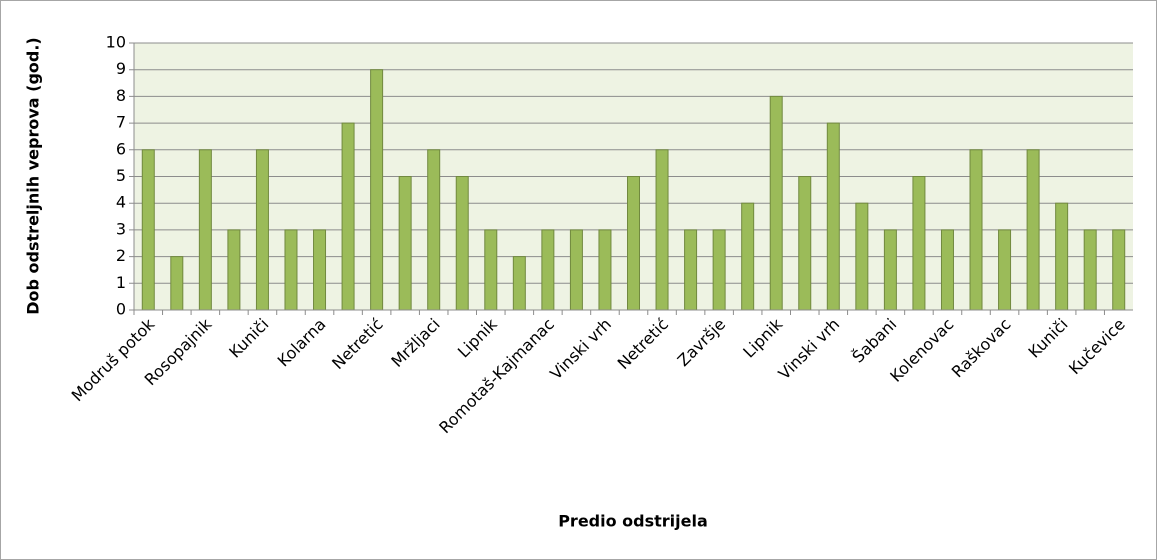 This screenshot has width=1157, height=560. Describe the element at coordinates (121, 309) in the screenshot. I see `y-tick-label: 0` at that location.